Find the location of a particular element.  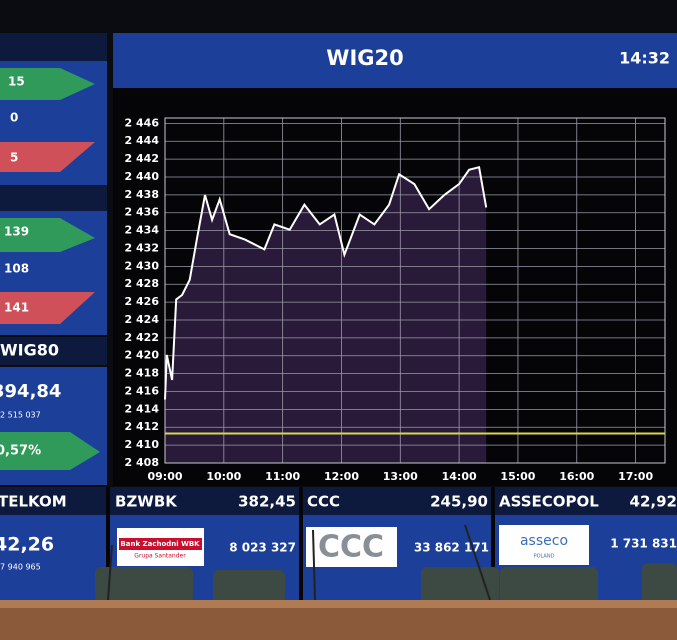

index-change: 0,57% is located at coordinates (20, 451).